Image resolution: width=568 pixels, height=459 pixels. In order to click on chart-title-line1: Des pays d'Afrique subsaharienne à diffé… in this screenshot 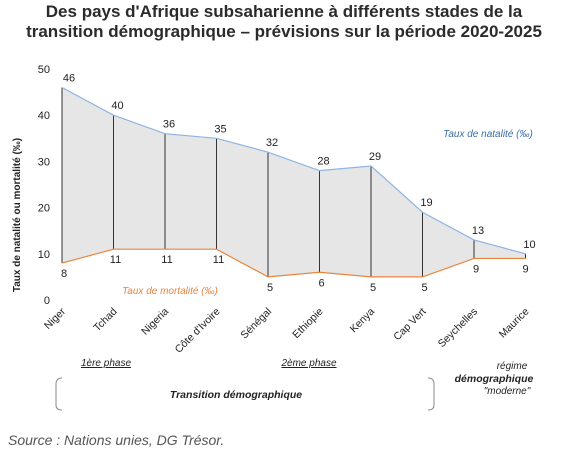, I will do `click(284, 11)`.